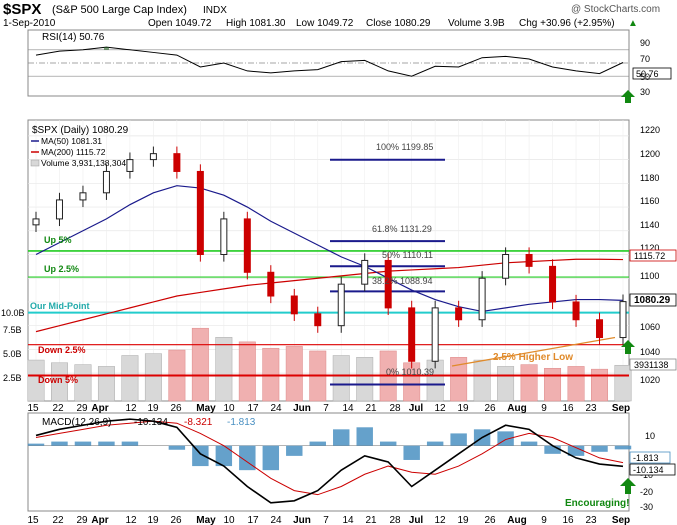  What do you see at coordinates (35, 163) in the screenshot?
I see `legend-volume-swatch` at bounding box center [35, 163].